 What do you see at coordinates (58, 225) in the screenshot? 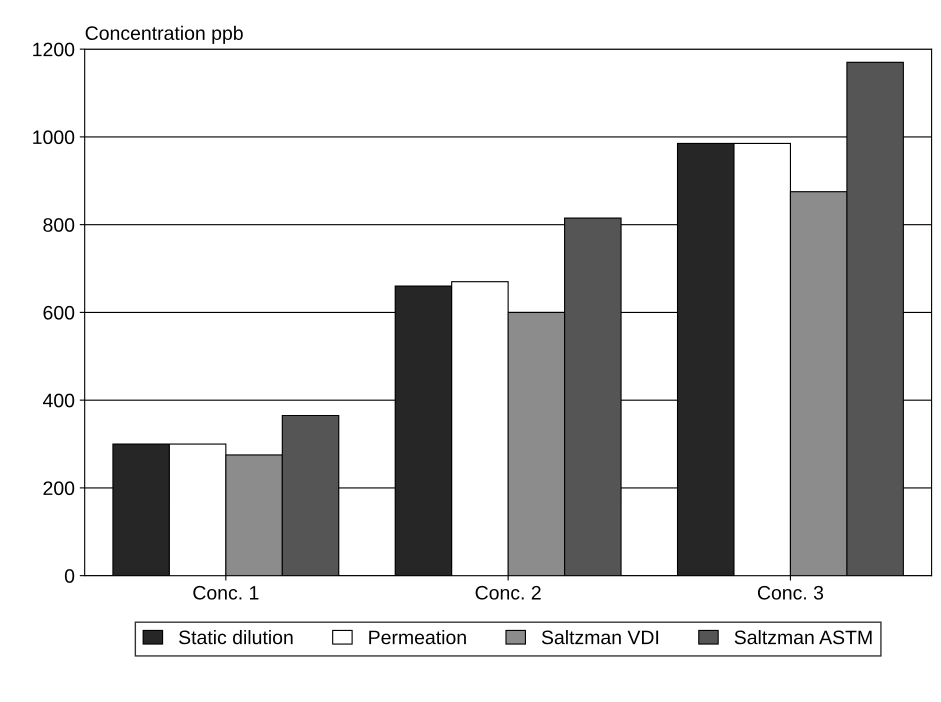
I see `y-tick-label: 800` at bounding box center [58, 225].